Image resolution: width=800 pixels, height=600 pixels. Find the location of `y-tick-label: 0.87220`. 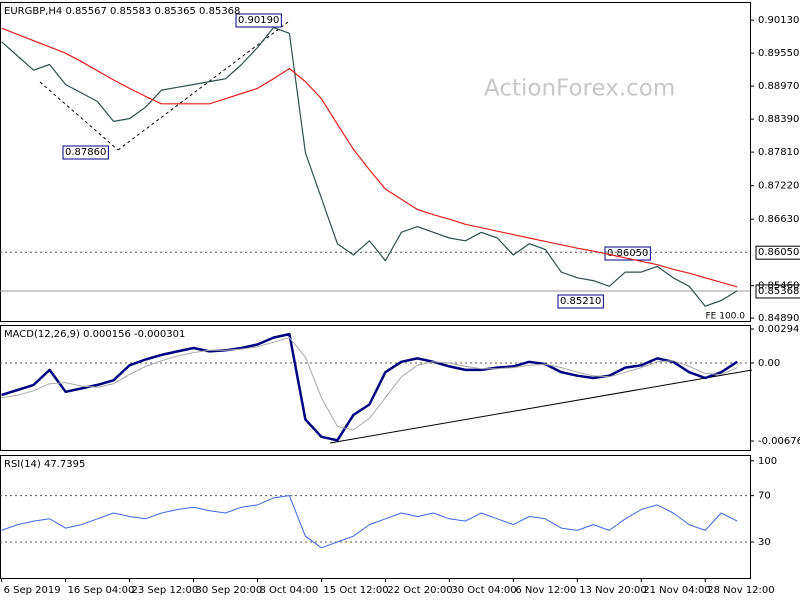

y-tick-label: 0.87220 is located at coordinates (778, 186).